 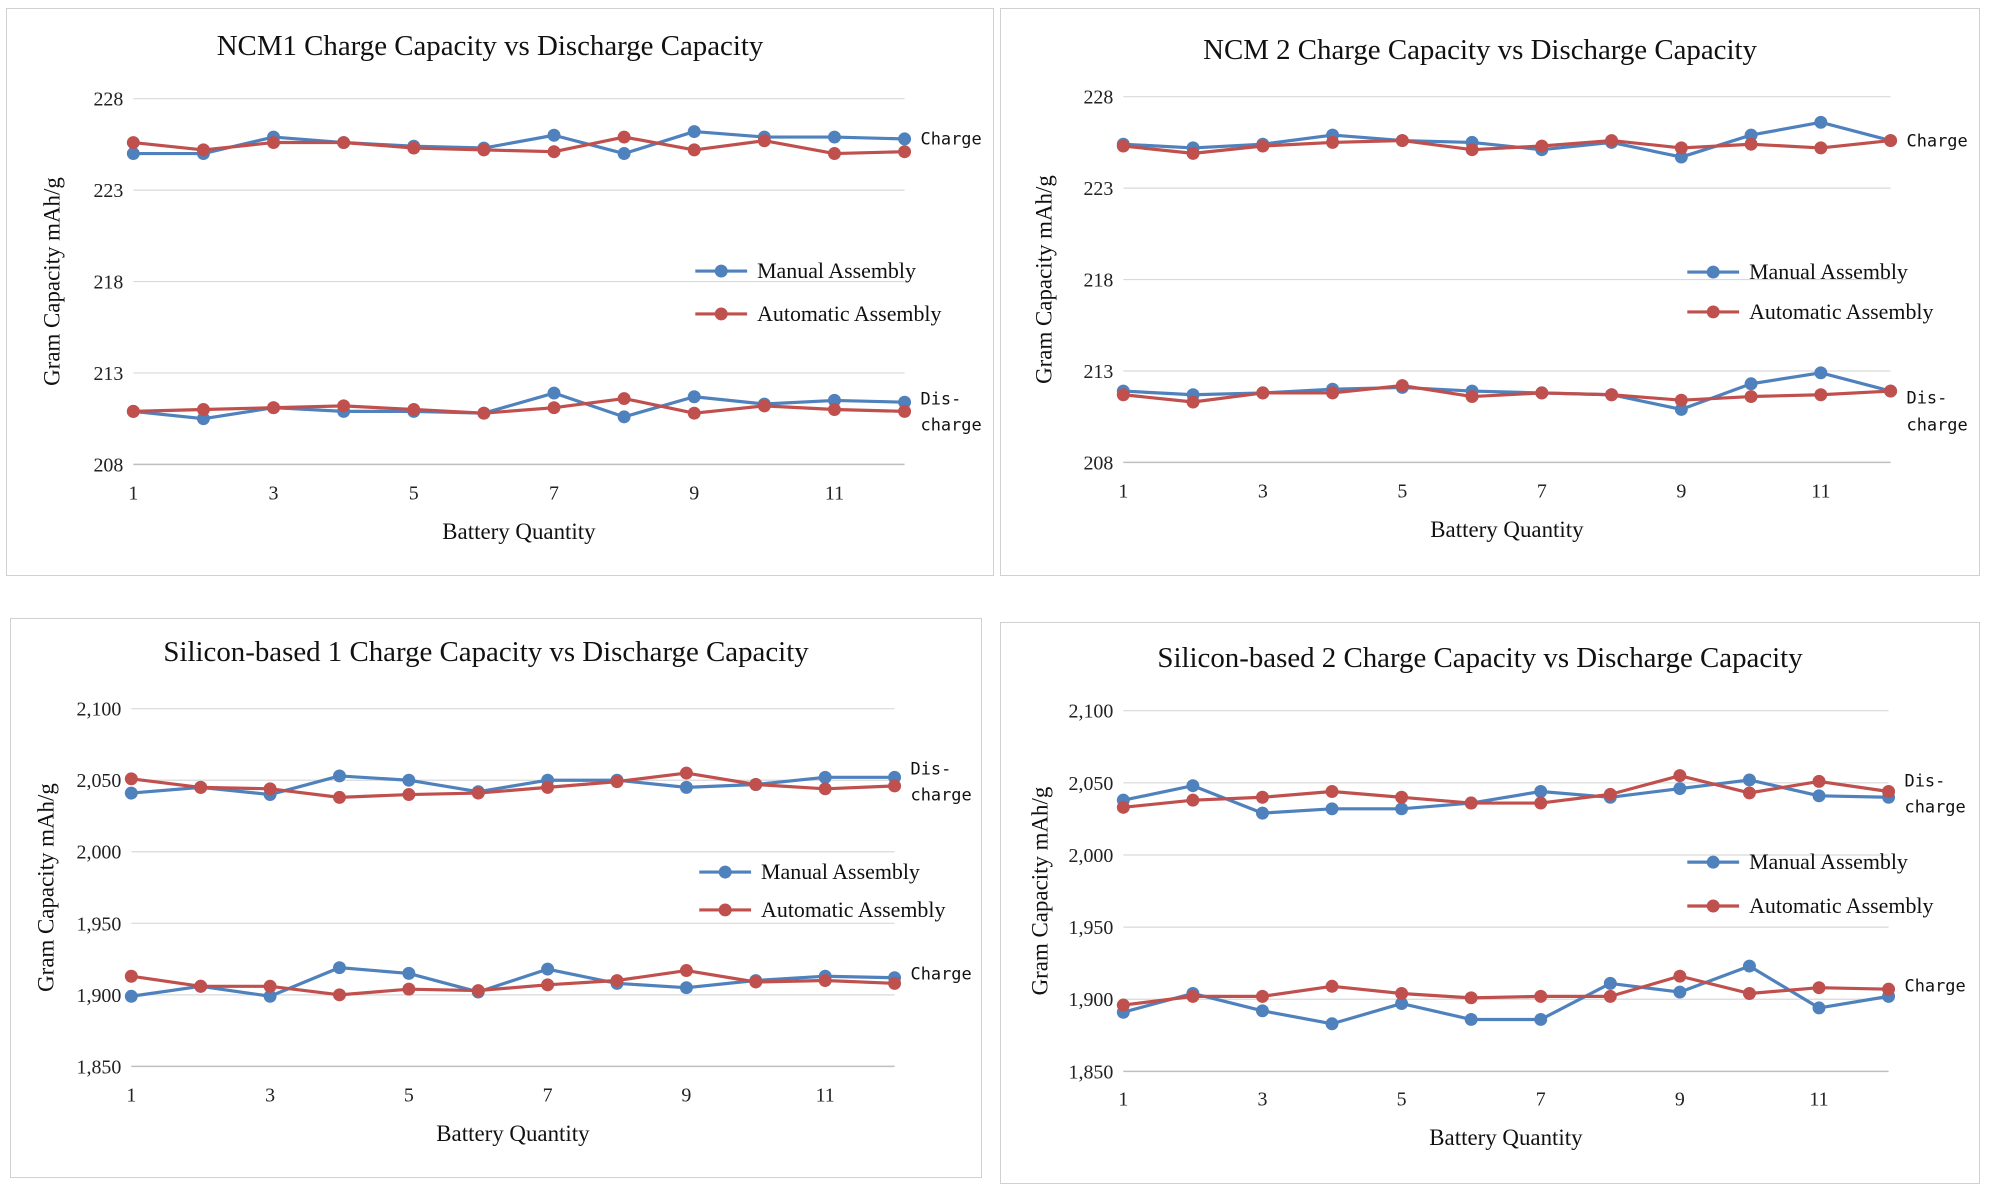 What do you see at coordinates (1841, 905) in the screenshot?
I see `legend-label: Automatic Assembly` at bounding box center [1841, 905].